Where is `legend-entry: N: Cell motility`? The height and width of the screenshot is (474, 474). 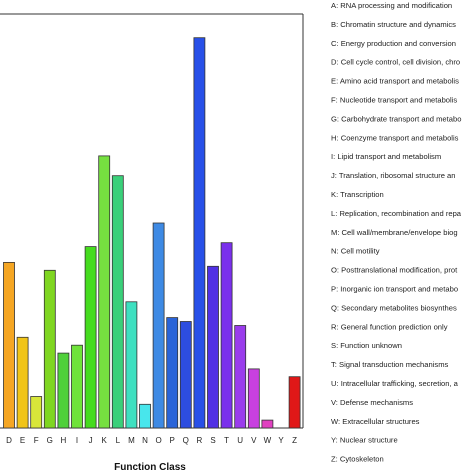 legend-entry: N: Cell motility is located at coordinates (355, 251).